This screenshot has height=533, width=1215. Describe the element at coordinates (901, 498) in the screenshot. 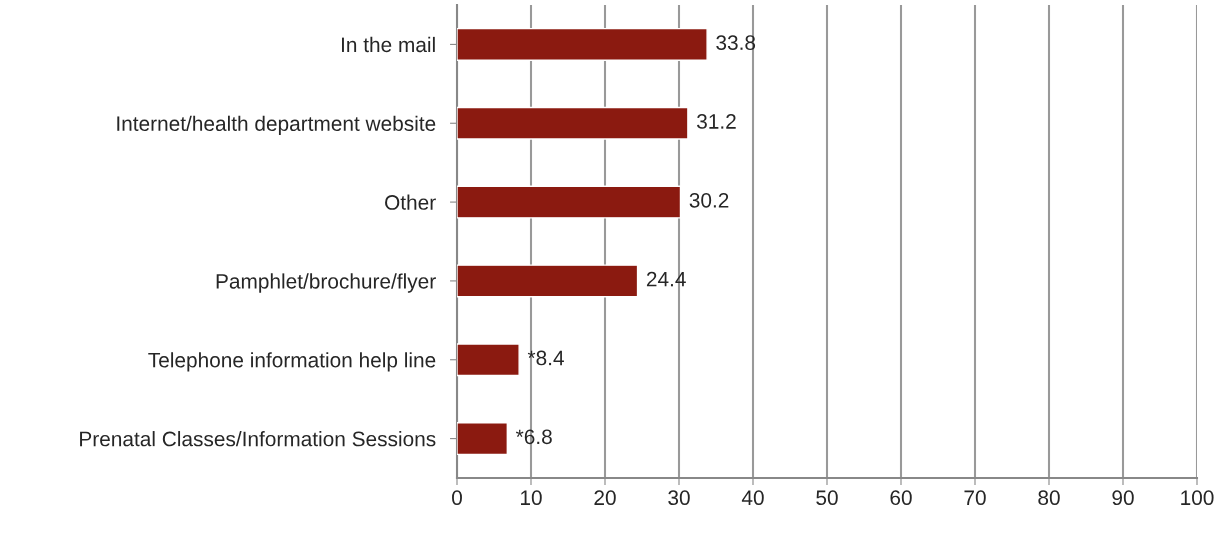

I see `x-tick-label: 60` at that location.